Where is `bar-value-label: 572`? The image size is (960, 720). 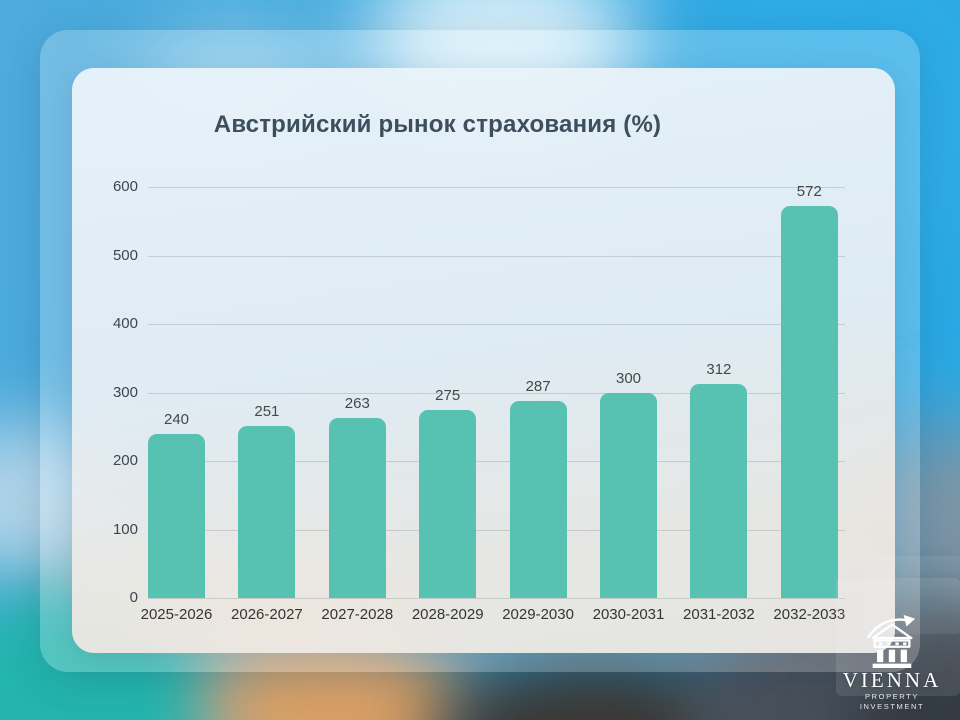
bar-value-label: 572 is located at coordinates (809, 192).